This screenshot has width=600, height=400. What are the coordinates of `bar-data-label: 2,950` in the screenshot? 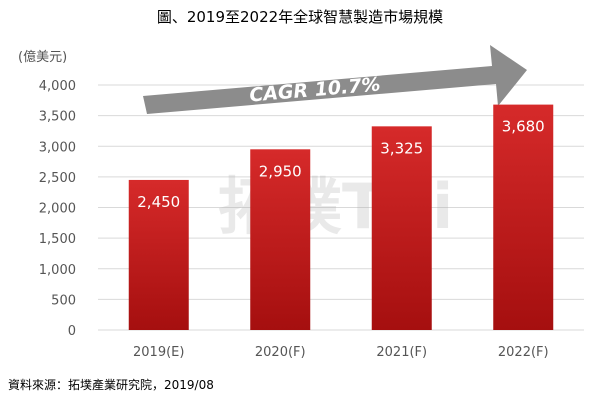 It's located at (280, 171).